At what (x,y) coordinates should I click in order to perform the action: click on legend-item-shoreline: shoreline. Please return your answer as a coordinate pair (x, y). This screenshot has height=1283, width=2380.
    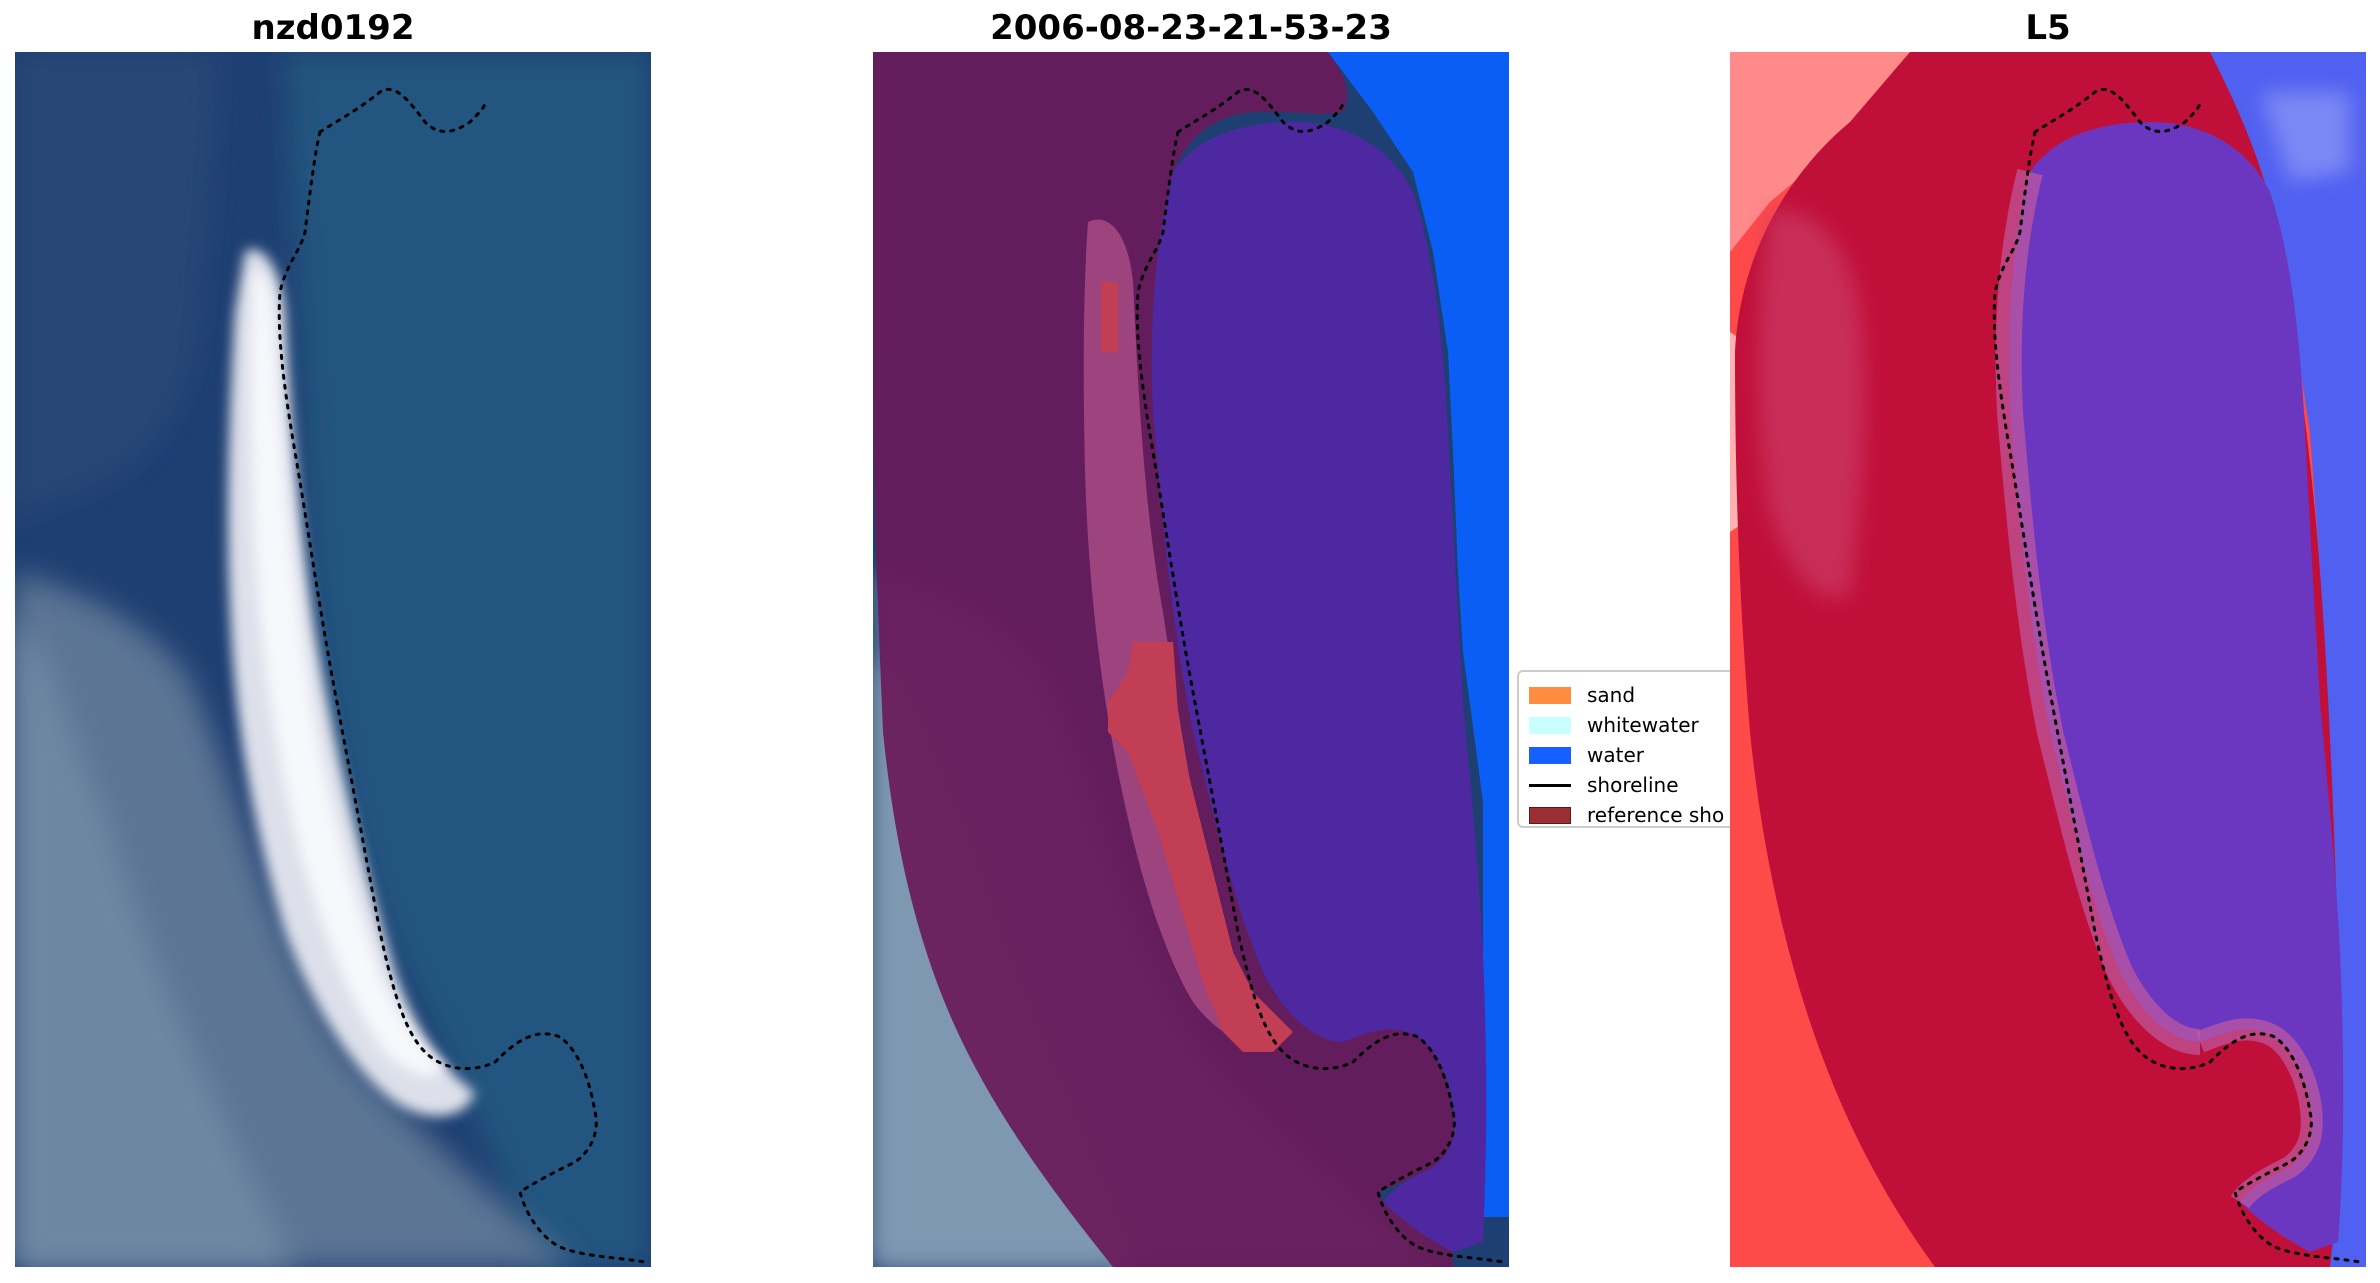
    Looking at the image, I should click on (1632, 785).